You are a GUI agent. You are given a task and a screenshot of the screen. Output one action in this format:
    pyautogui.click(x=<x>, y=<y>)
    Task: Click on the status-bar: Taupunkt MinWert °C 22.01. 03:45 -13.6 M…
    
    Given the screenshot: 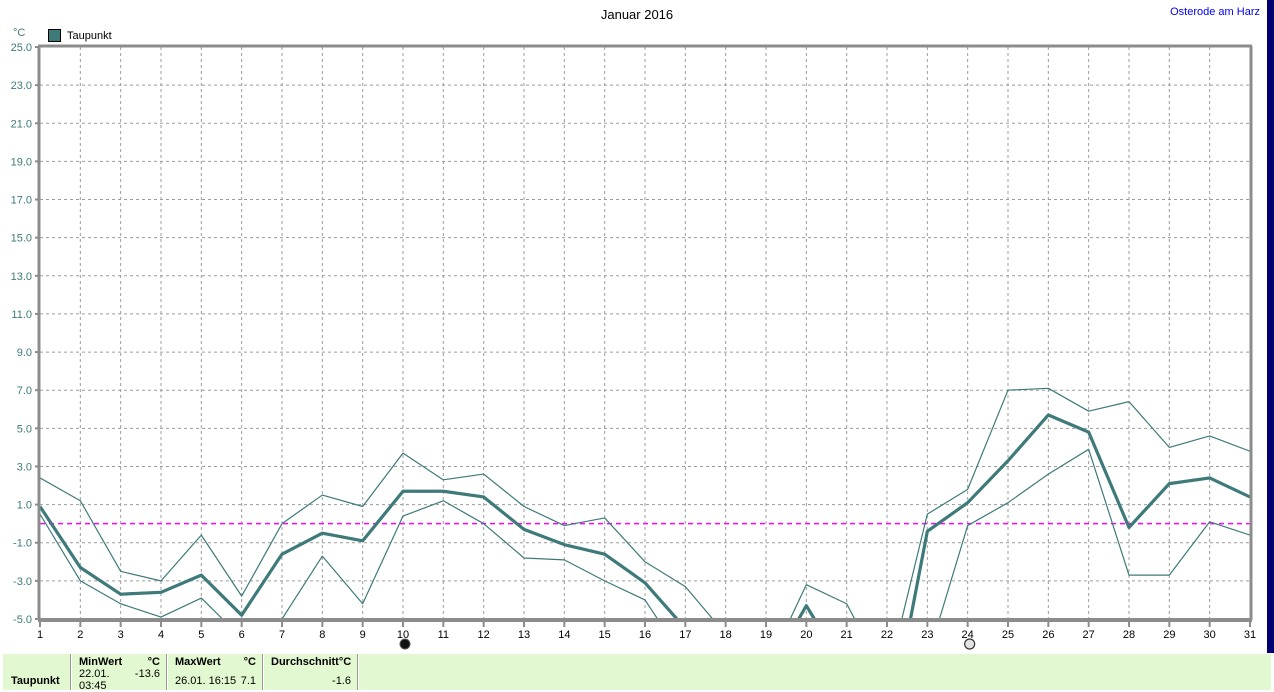 What is the action you would take?
    pyautogui.click(x=637, y=673)
    